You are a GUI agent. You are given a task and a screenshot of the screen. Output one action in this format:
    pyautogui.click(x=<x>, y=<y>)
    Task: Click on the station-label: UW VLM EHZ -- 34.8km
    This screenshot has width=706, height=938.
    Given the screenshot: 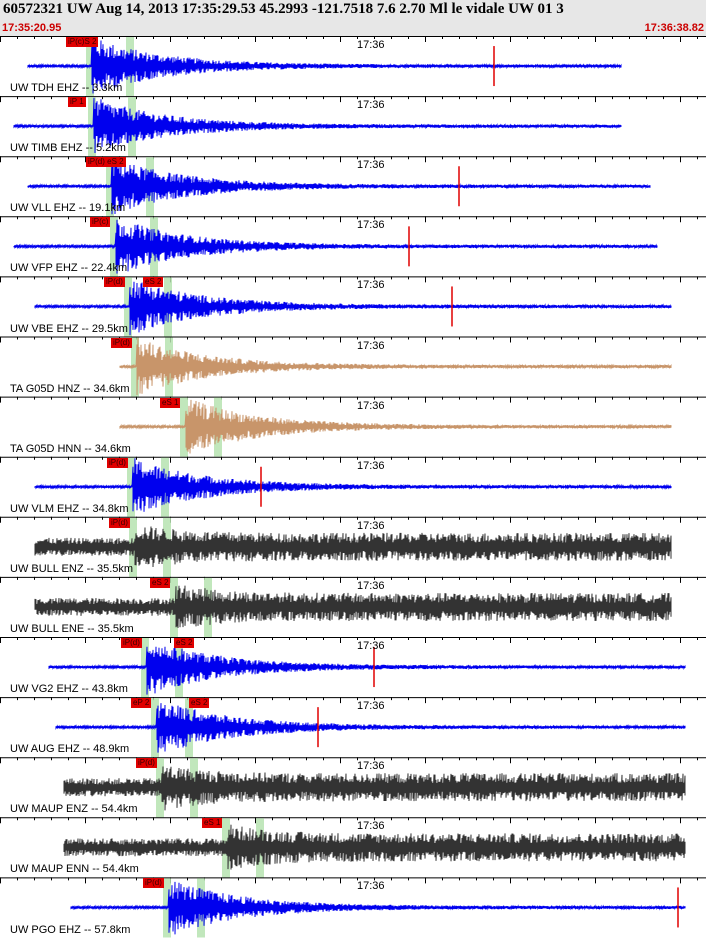 What is the action you would take?
    pyautogui.click(x=69, y=508)
    